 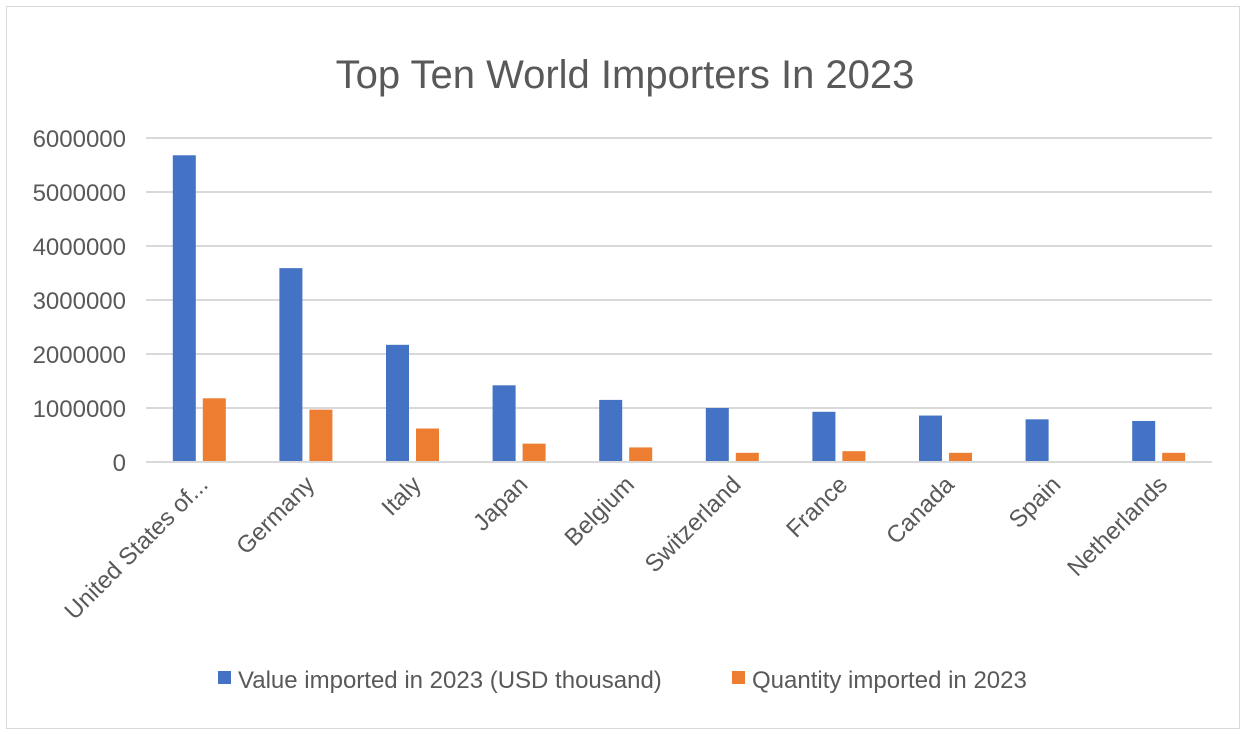 What do you see at coordinates (402, 496) in the screenshot?
I see `x-tick-label: Italy` at bounding box center [402, 496].